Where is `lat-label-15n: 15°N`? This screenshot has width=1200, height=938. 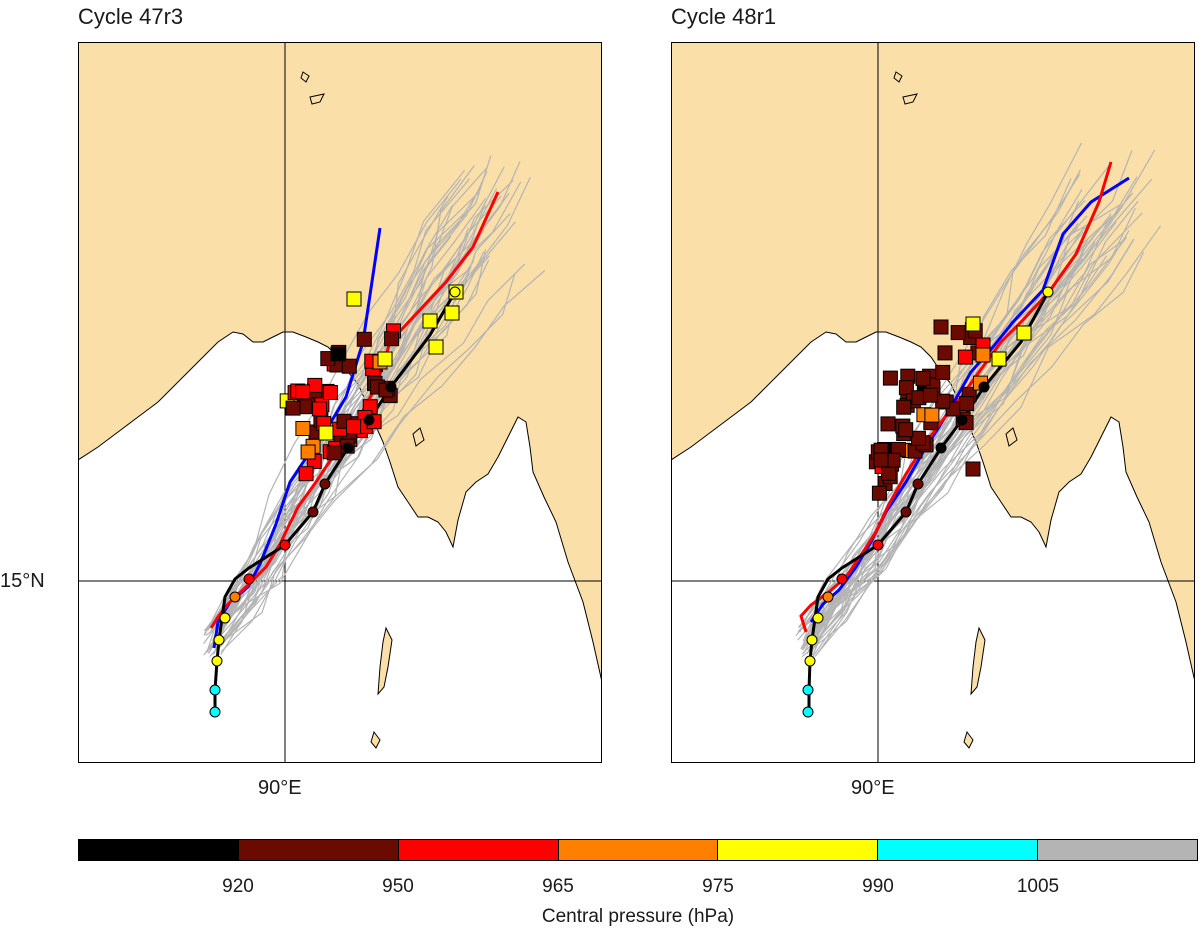 lat-label-15n: 15°N is located at coordinates (22, 581).